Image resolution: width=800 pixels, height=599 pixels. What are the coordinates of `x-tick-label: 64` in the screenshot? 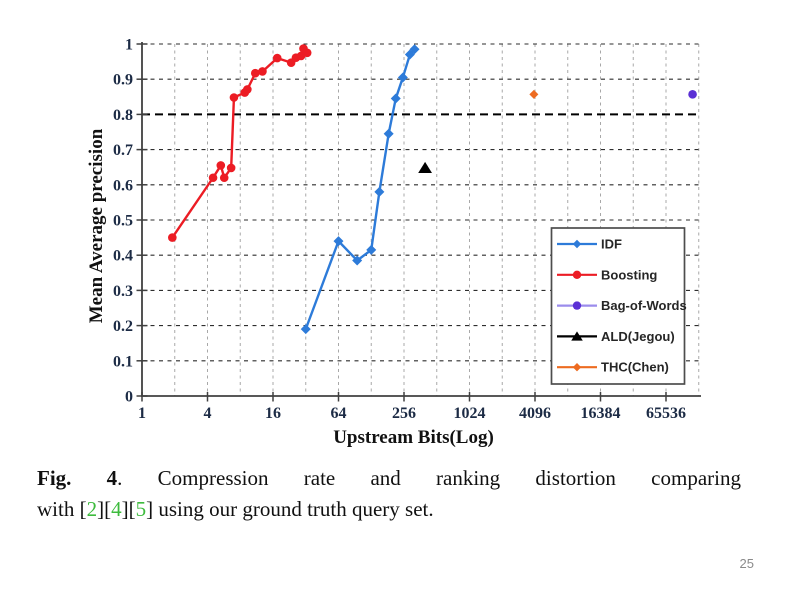 It's located at (339, 413).